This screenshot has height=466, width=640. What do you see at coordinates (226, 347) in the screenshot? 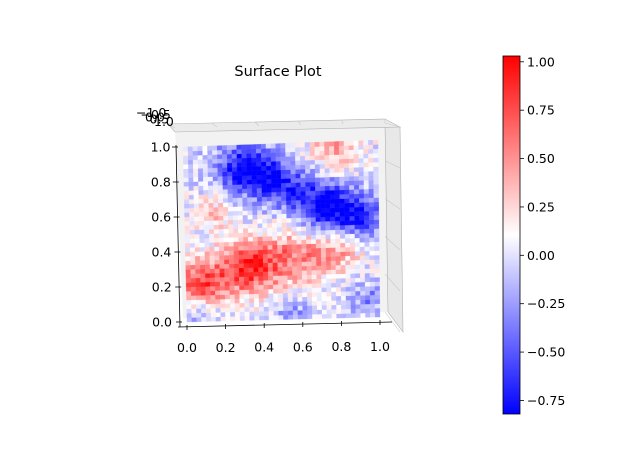
I see `x-tick-label: 0.2` at bounding box center [226, 347].